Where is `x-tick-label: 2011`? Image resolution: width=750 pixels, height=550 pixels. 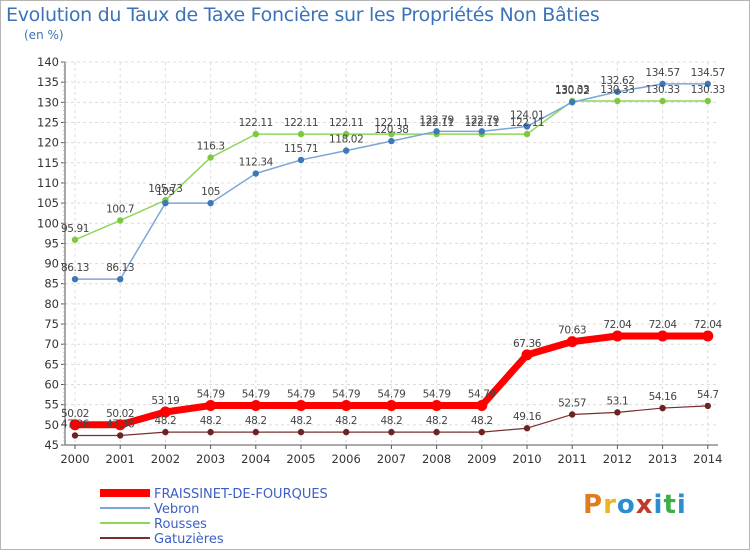 x-tick-label: 2011 is located at coordinates (572, 459).